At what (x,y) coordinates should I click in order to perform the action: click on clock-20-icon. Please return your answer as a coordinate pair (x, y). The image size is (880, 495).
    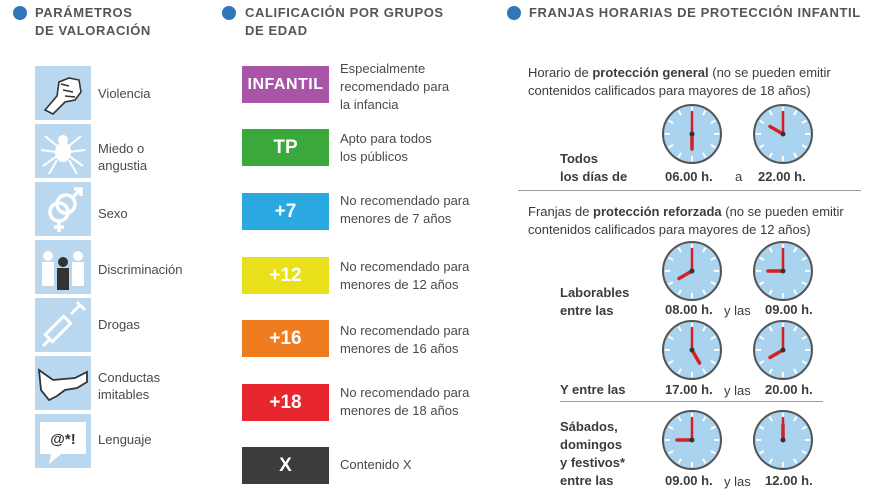
    Looking at the image, I should click on (783, 350).